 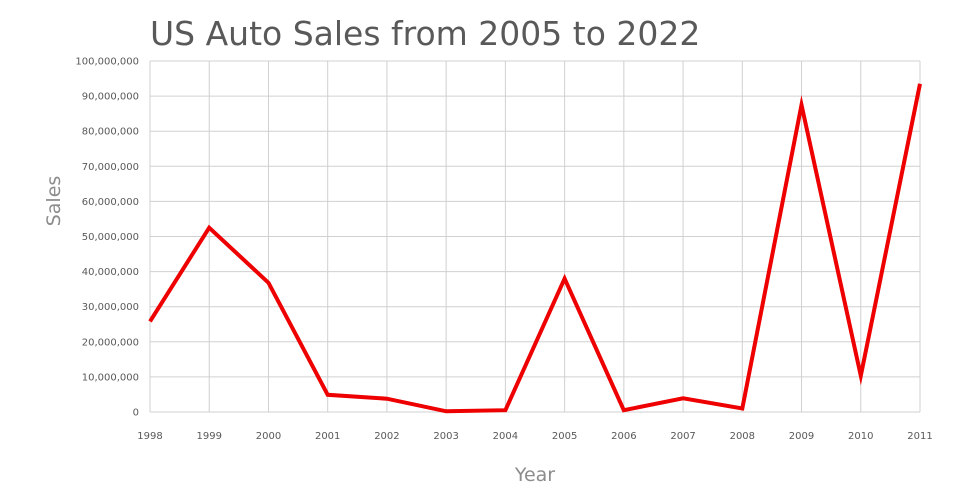 What do you see at coordinates (919, 436) in the screenshot?
I see `x-tick-label: 2011` at bounding box center [919, 436].